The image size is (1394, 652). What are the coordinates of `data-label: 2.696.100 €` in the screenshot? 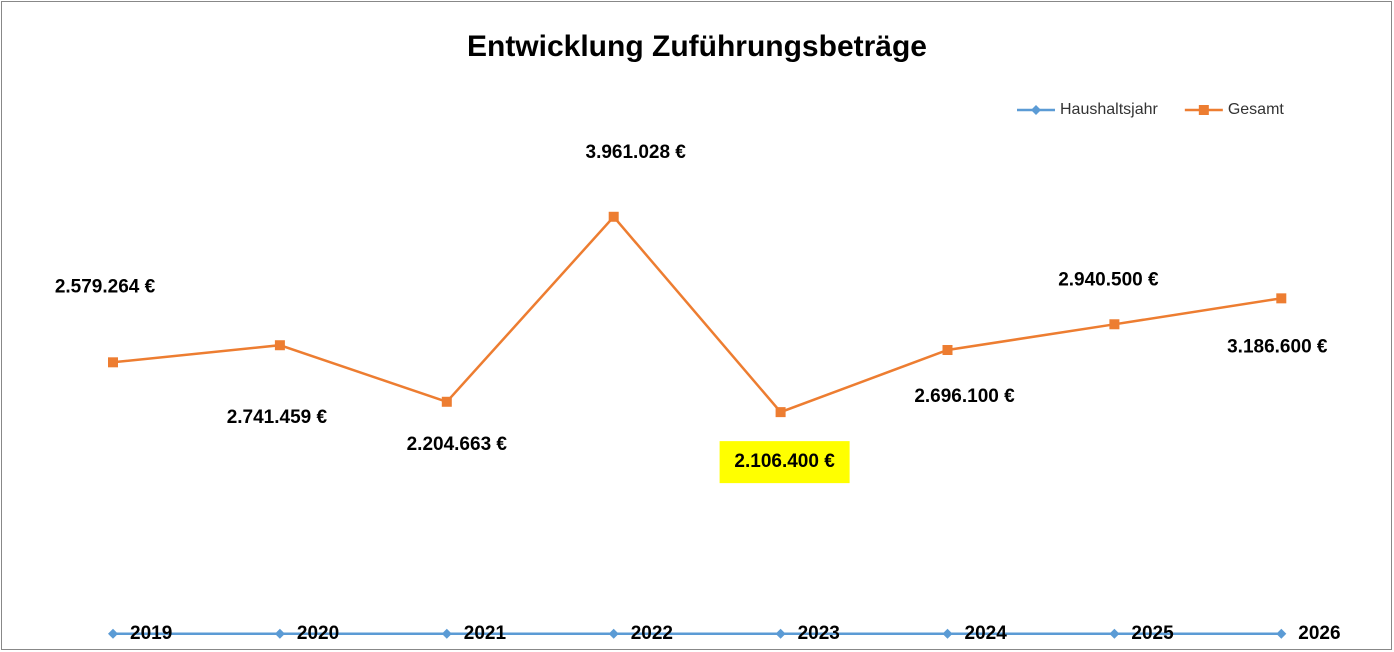 It's located at (964, 396).